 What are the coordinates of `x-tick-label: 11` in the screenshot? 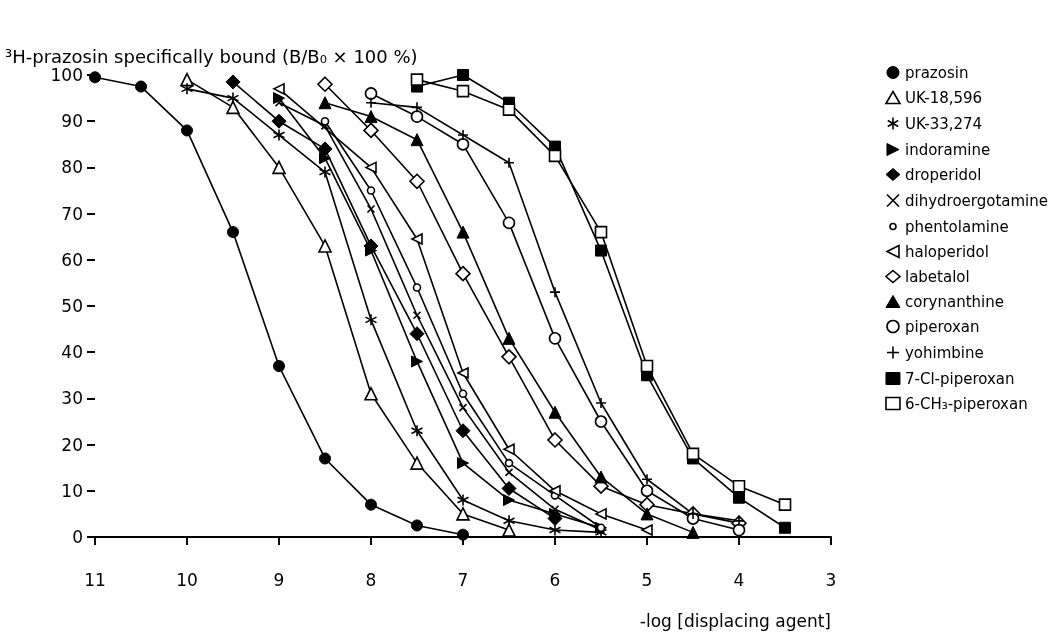 It's located at (95, 579).